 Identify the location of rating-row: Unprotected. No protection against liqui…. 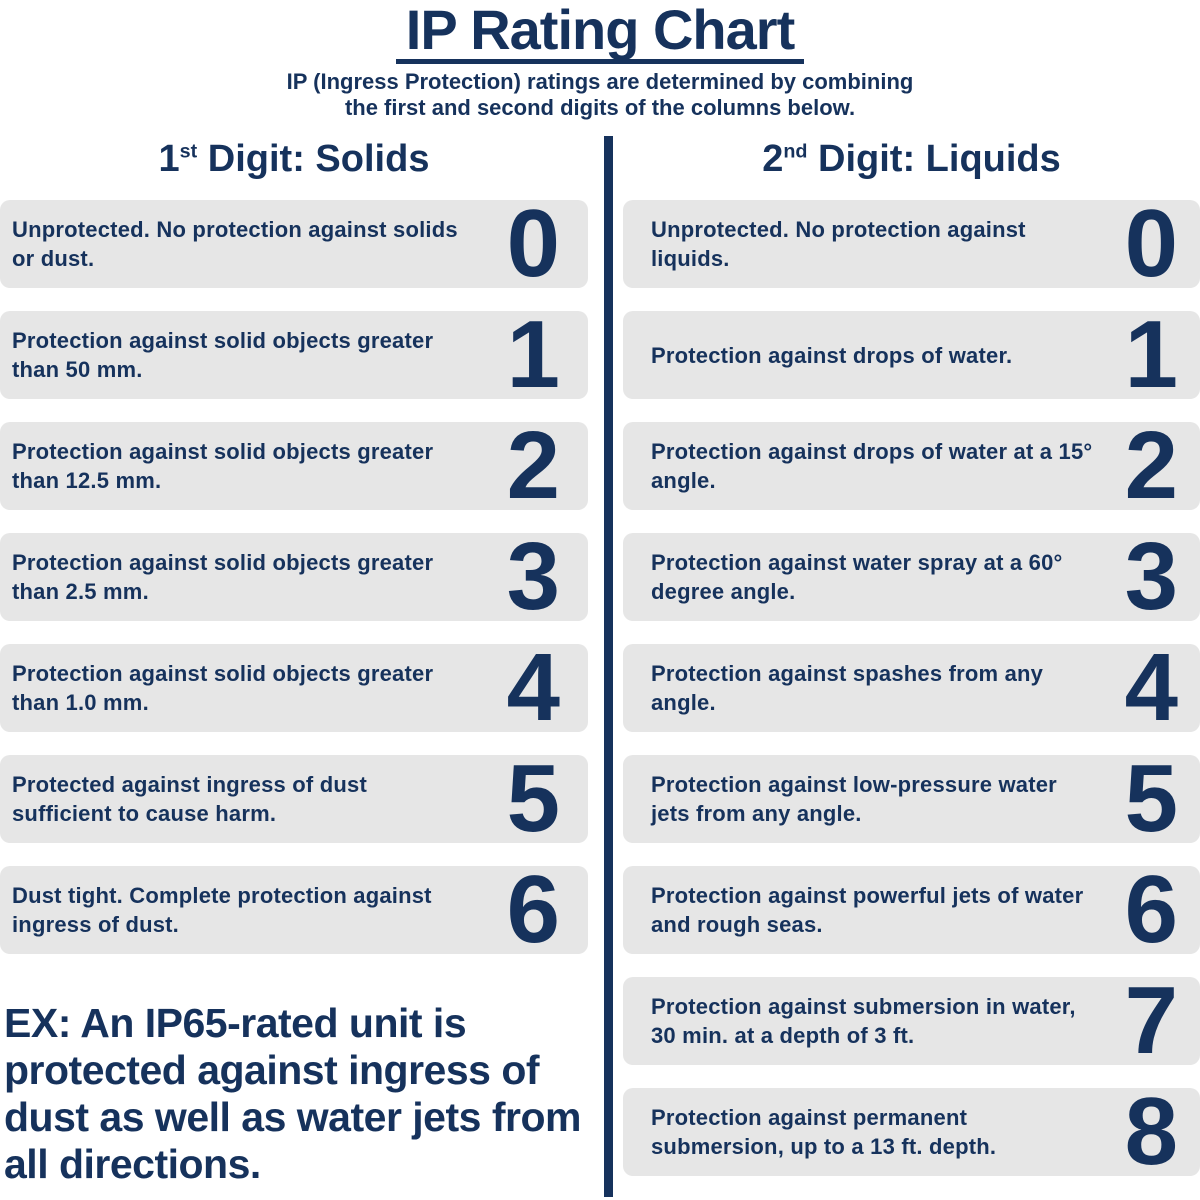
(911, 243).